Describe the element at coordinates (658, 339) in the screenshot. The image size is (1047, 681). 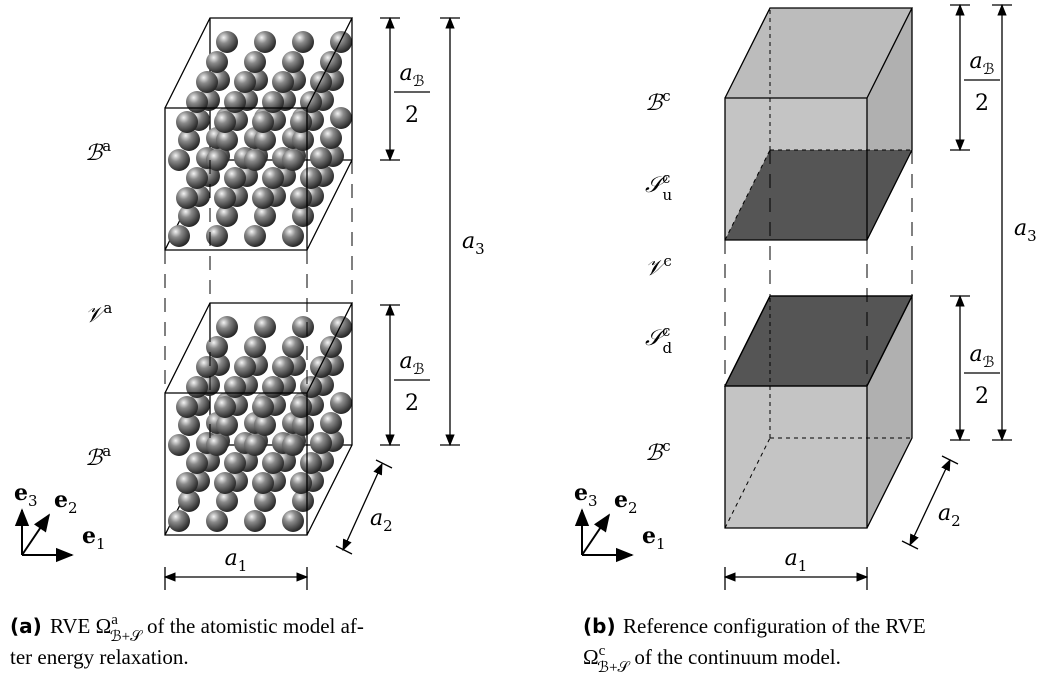
I see `math-label: 𝒮c d` at that location.